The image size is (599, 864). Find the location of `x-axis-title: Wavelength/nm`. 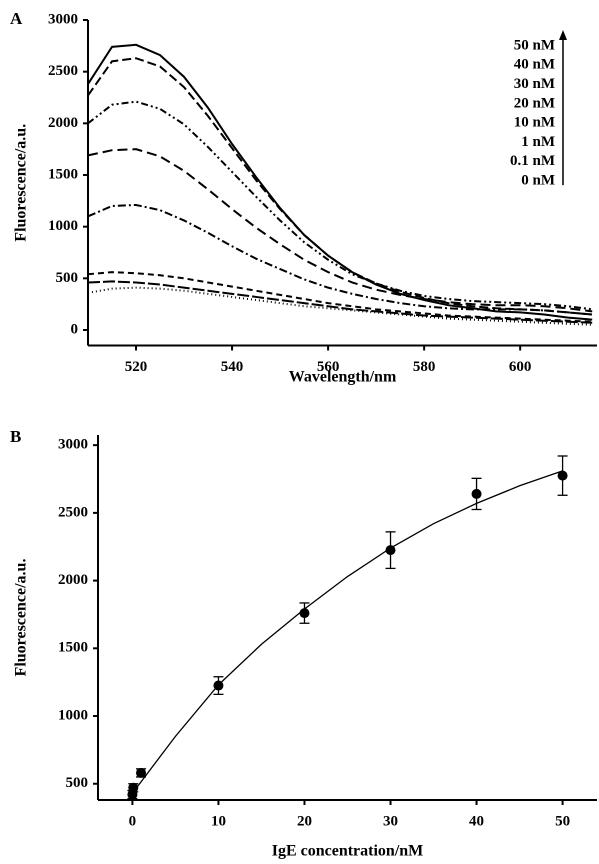

x-axis-title: Wavelength/nm is located at coordinates (343, 377).